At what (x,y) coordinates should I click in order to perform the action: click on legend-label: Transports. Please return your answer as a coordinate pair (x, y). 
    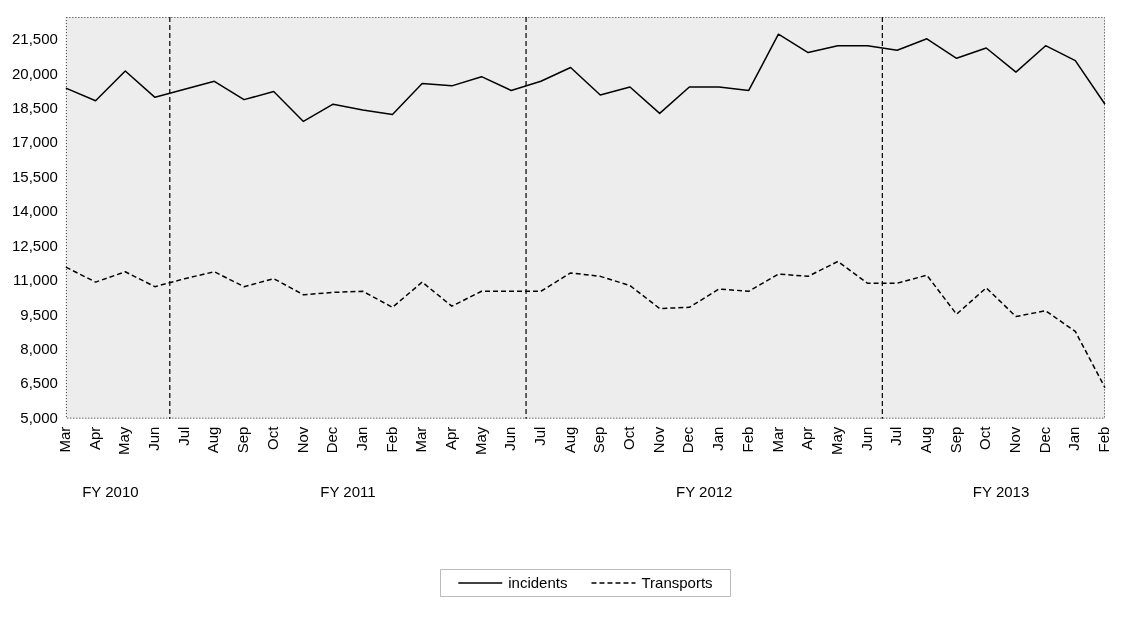
    Looking at the image, I should click on (677, 583).